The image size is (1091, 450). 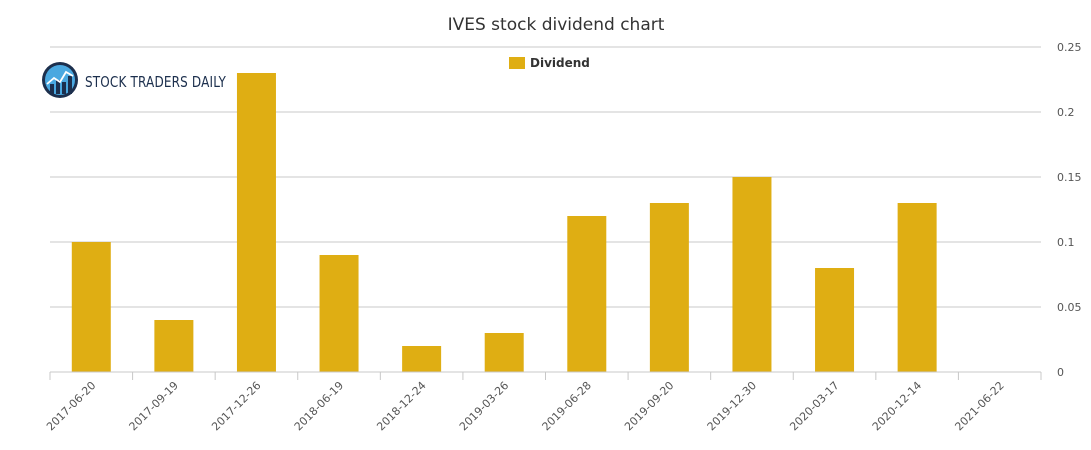 I want to click on x-tick-label: 2017-06-20, so click(x=71, y=406).